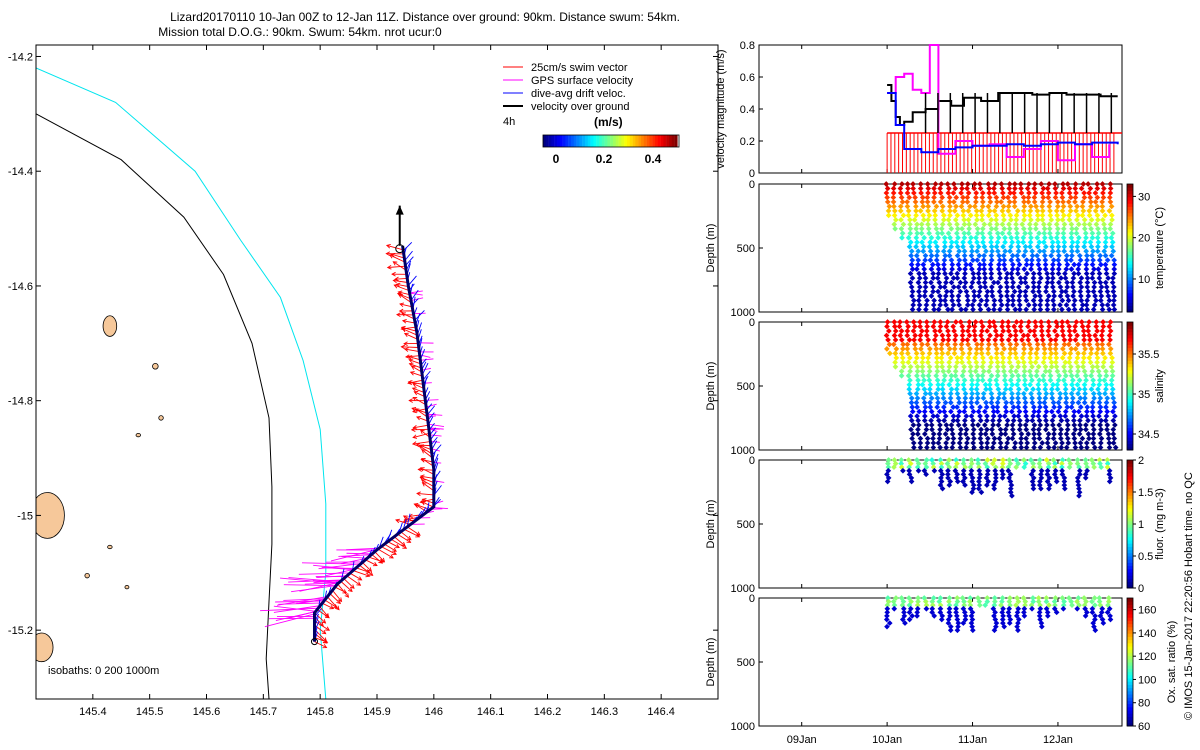 The height and width of the screenshot is (750, 1200). I want to click on panel-ylabel: velocity magnitude (m/s), so click(721, 108).